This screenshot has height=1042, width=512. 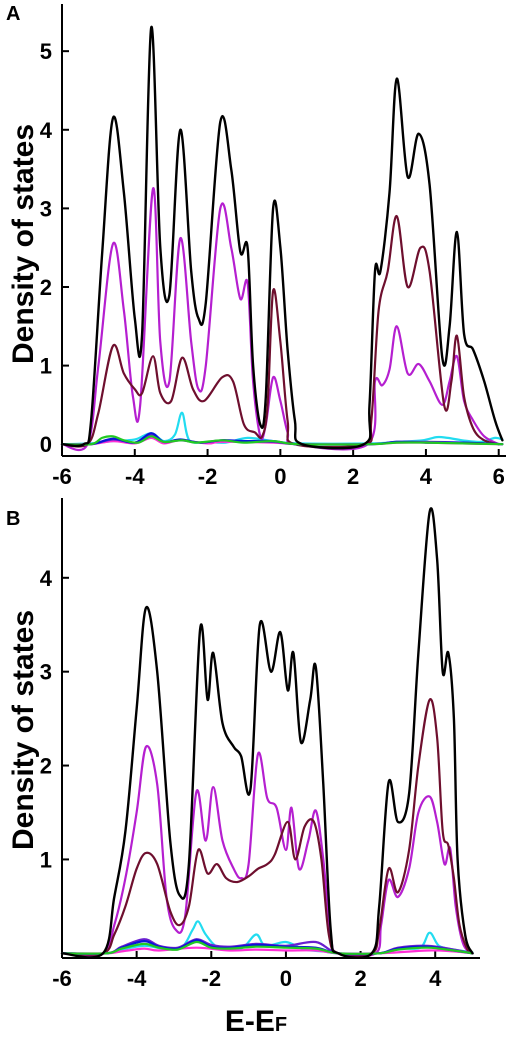 What do you see at coordinates (281, 1025) in the screenshot?
I see `x-axis-title-sub: F` at bounding box center [281, 1025].